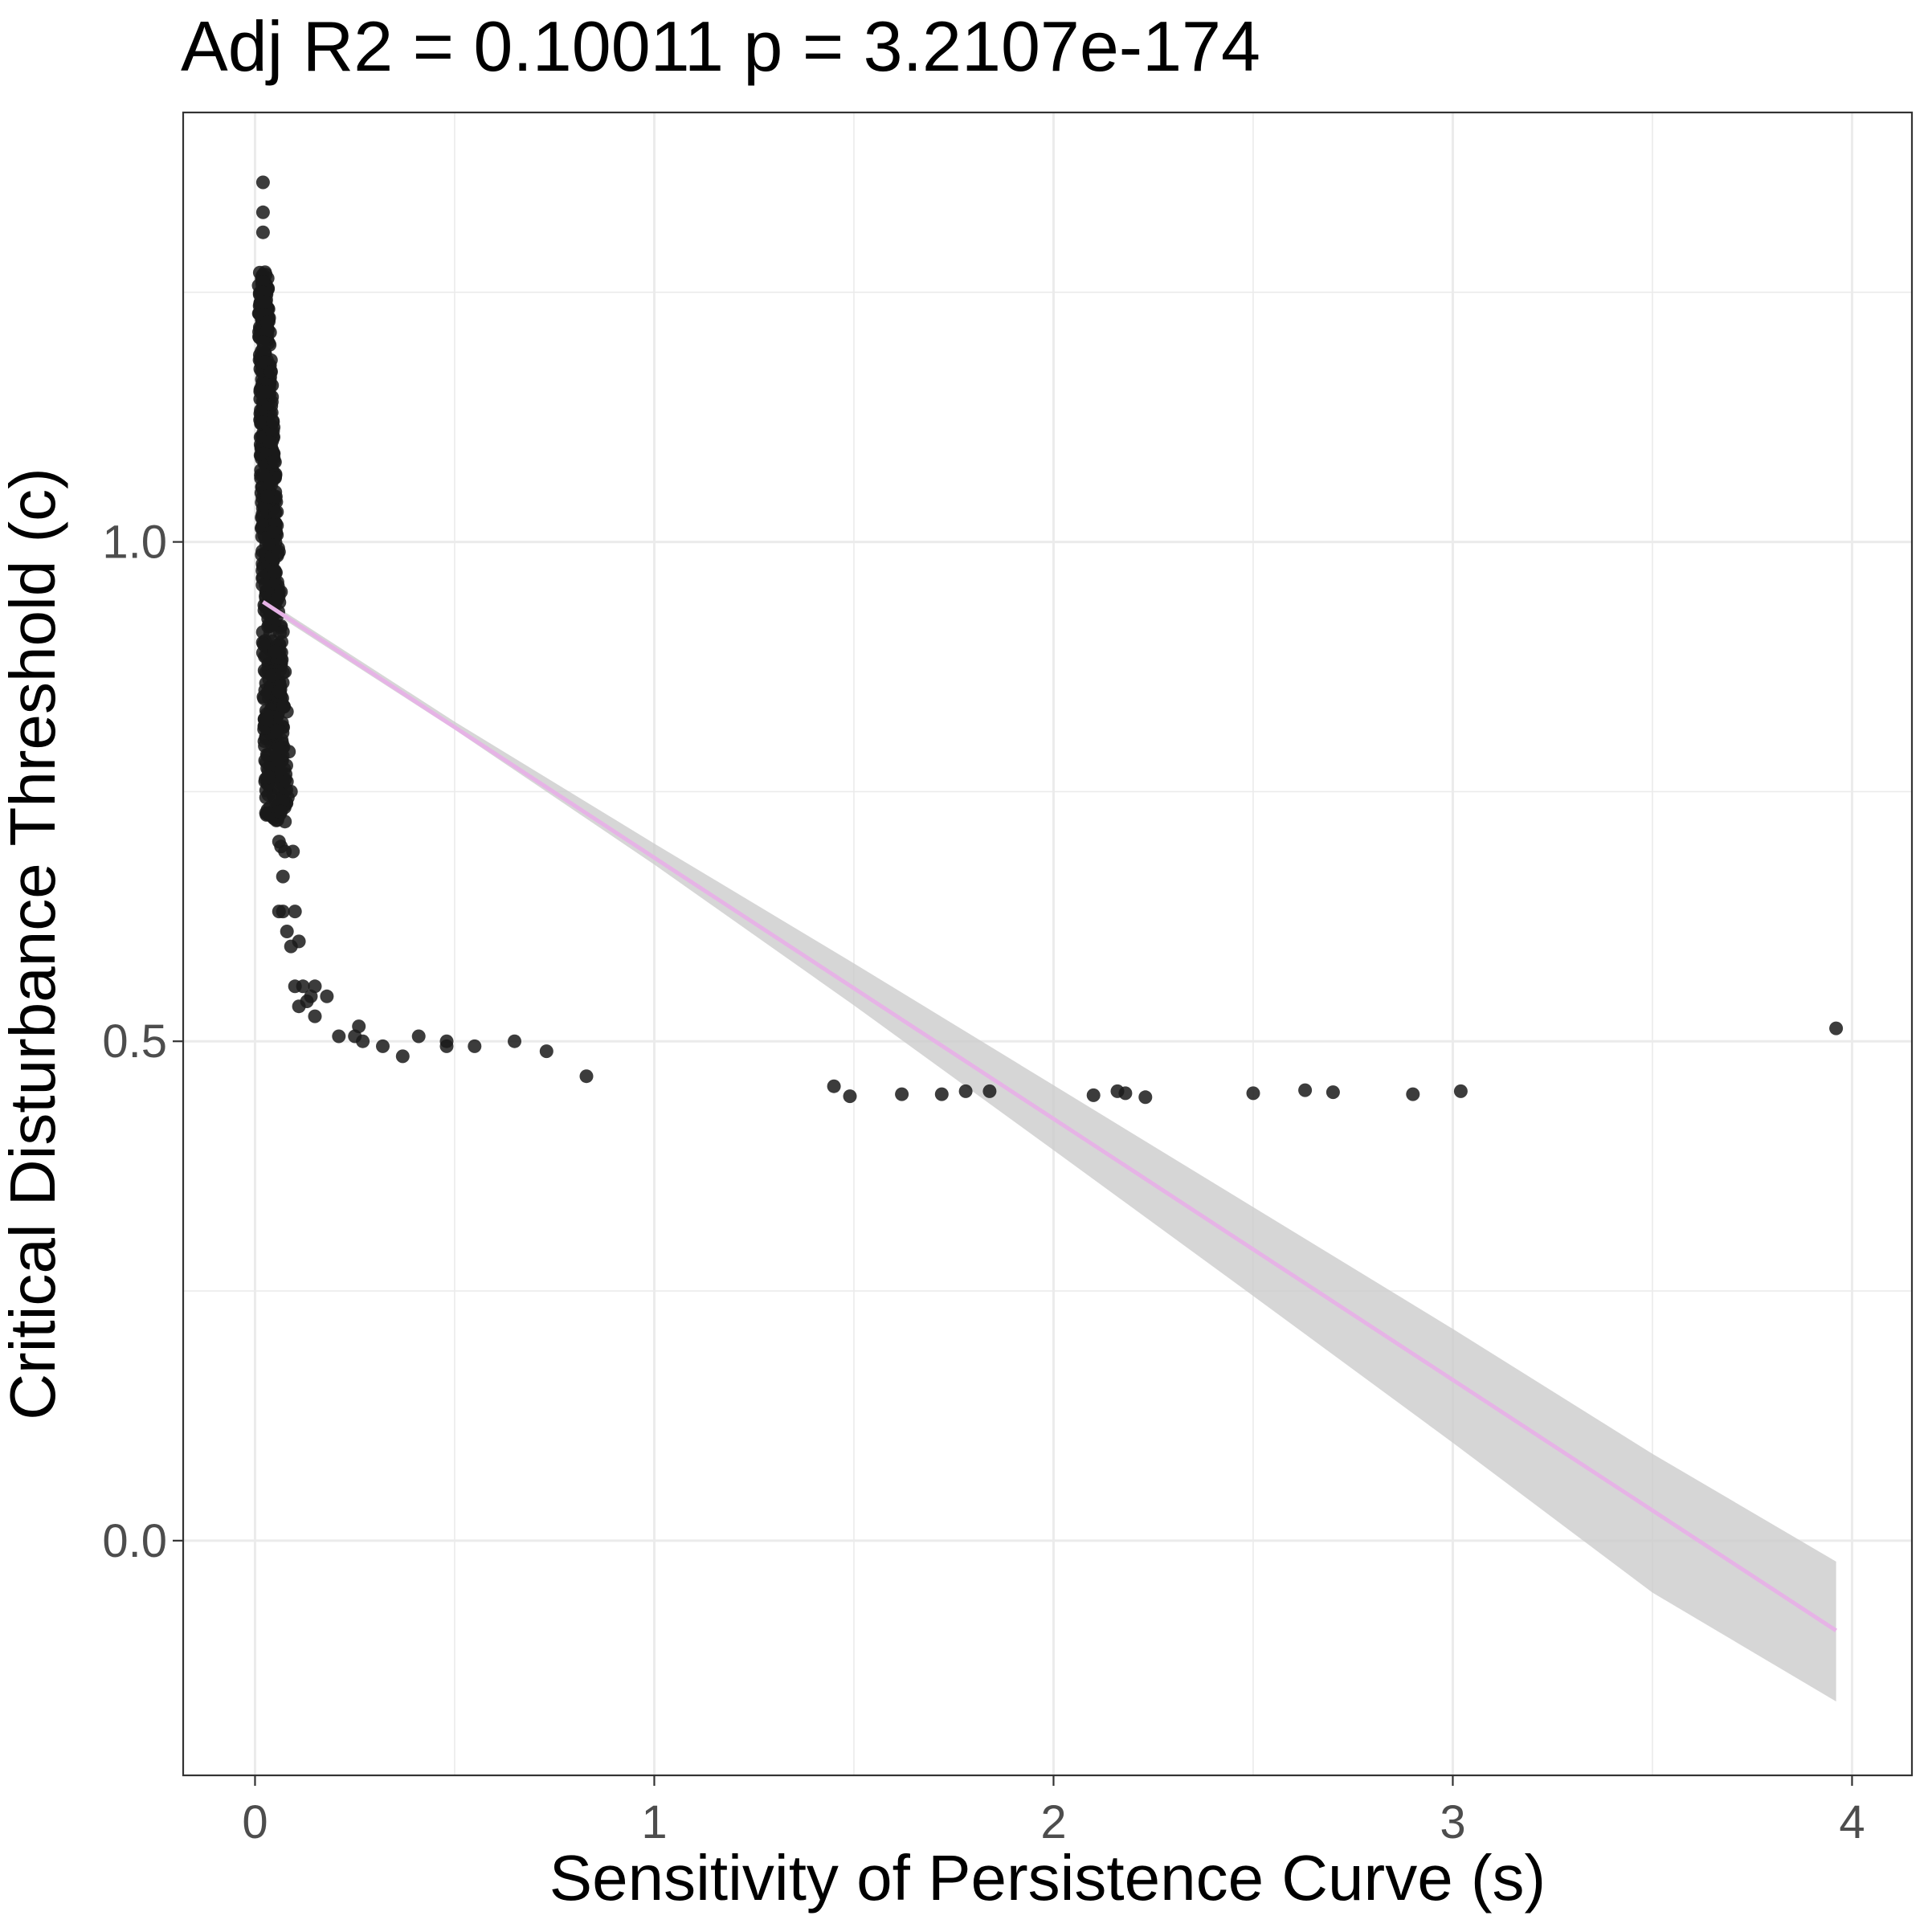 The width and height of the screenshot is (1928, 1932). What do you see at coordinates (654, 1822) in the screenshot?
I see `x-tick-label: 1` at bounding box center [654, 1822].